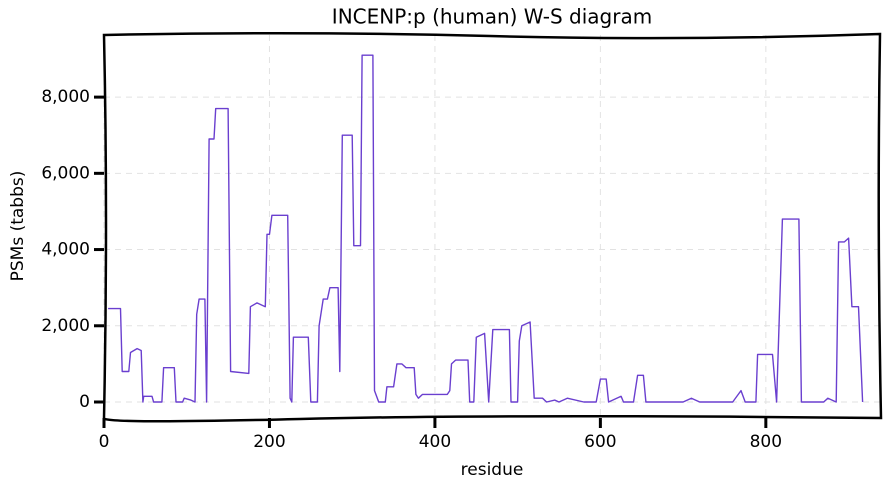 Image resolution: width=889 pixels, height=492 pixels. I want to click on x-tick-label: 0, so click(104, 442).